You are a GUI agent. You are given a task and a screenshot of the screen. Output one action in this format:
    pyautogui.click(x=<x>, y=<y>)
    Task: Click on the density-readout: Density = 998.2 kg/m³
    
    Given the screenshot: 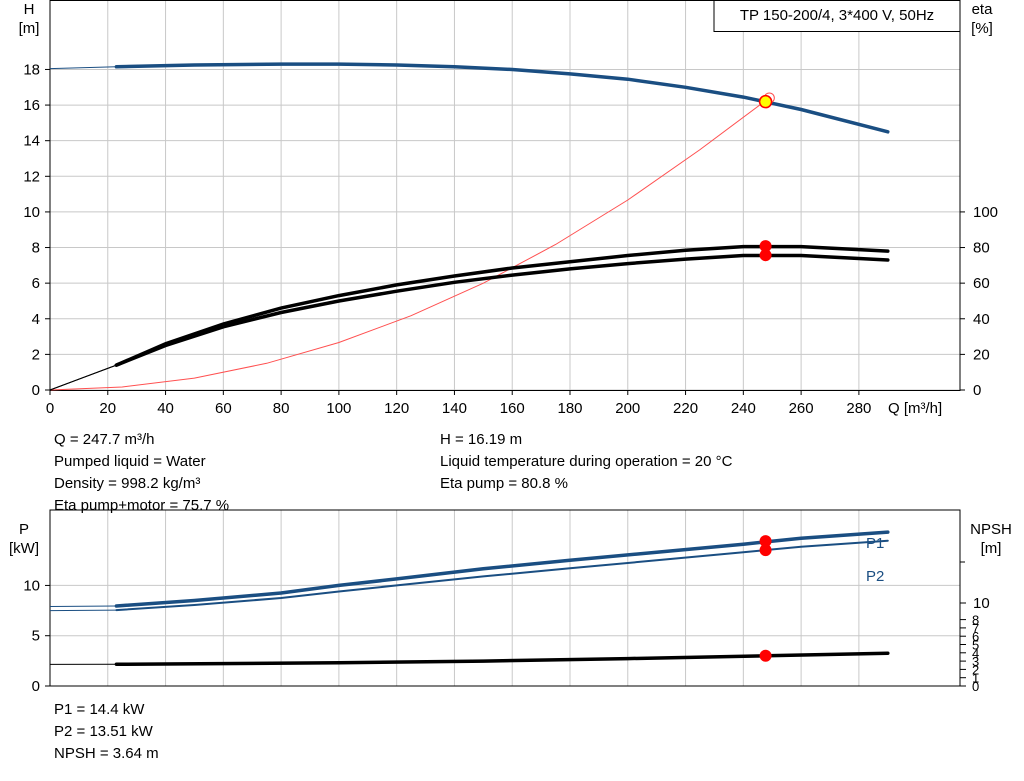 What is the action you would take?
    pyautogui.click(x=127, y=483)
    